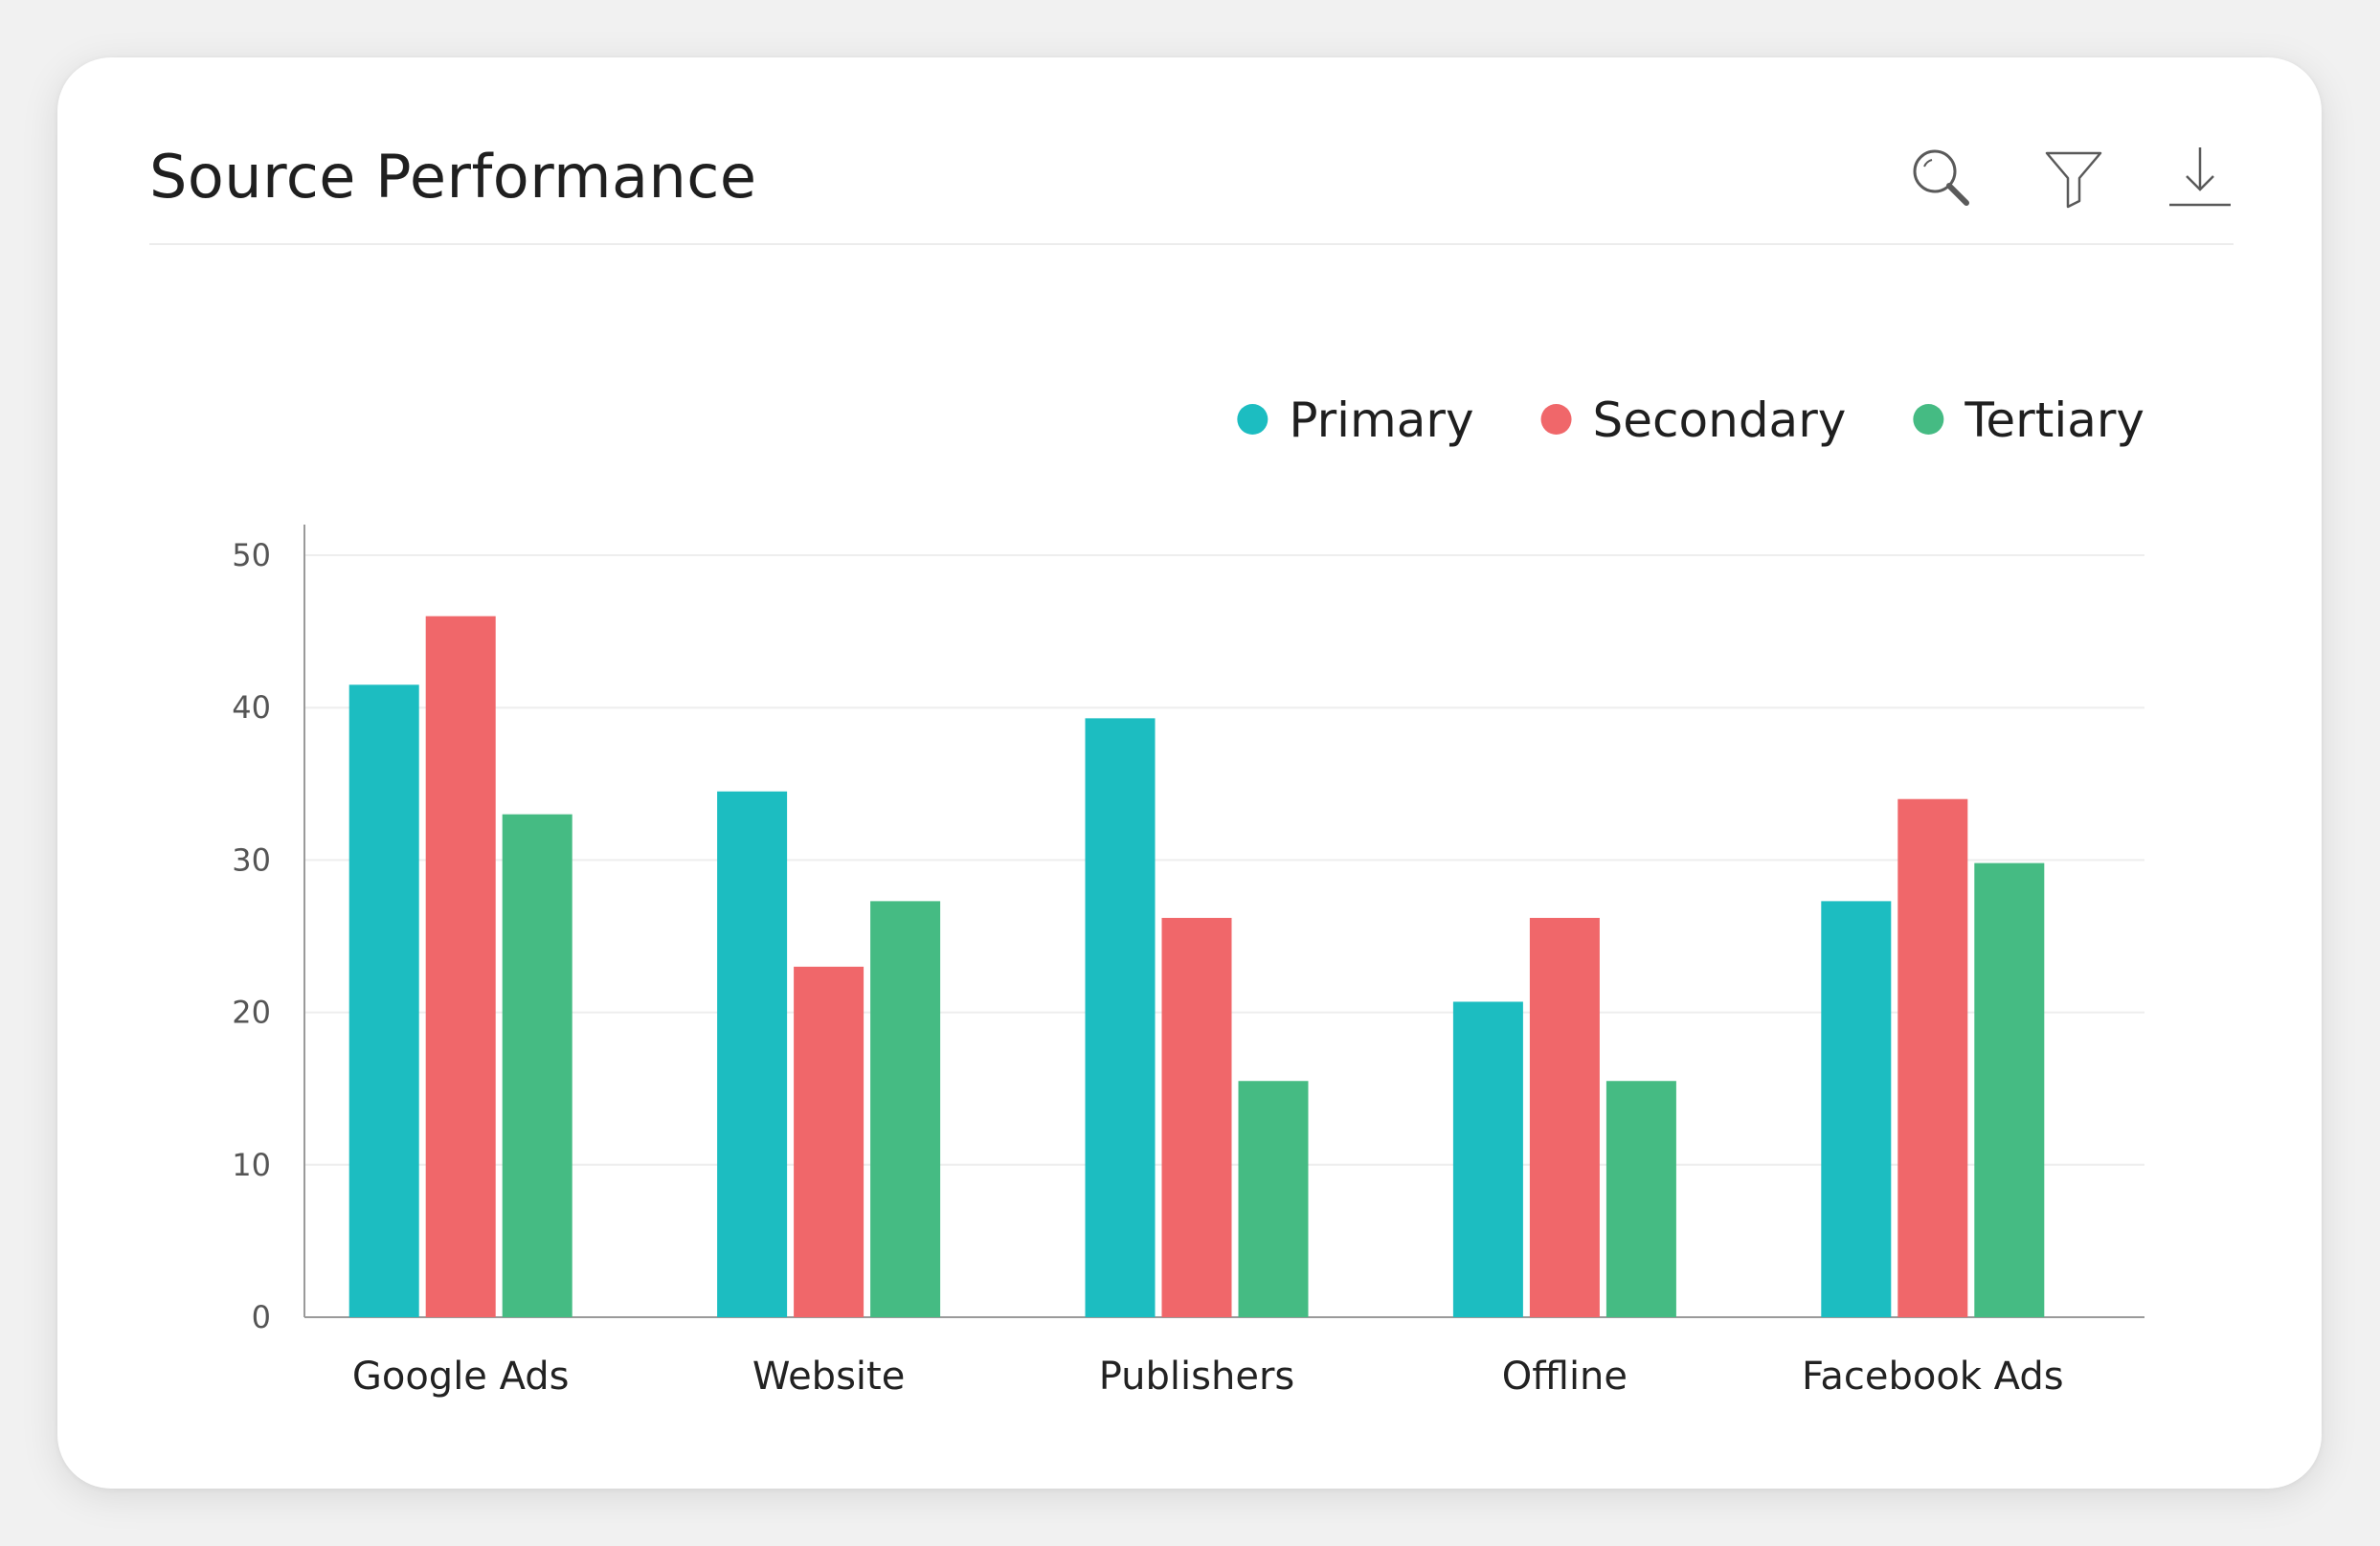 Image resolution: width=2380 pixels, height=1546 pixels. Describe the element at coordinates (252, 1013) in the screenshot. I see `y-tick-label: 20` at that location.